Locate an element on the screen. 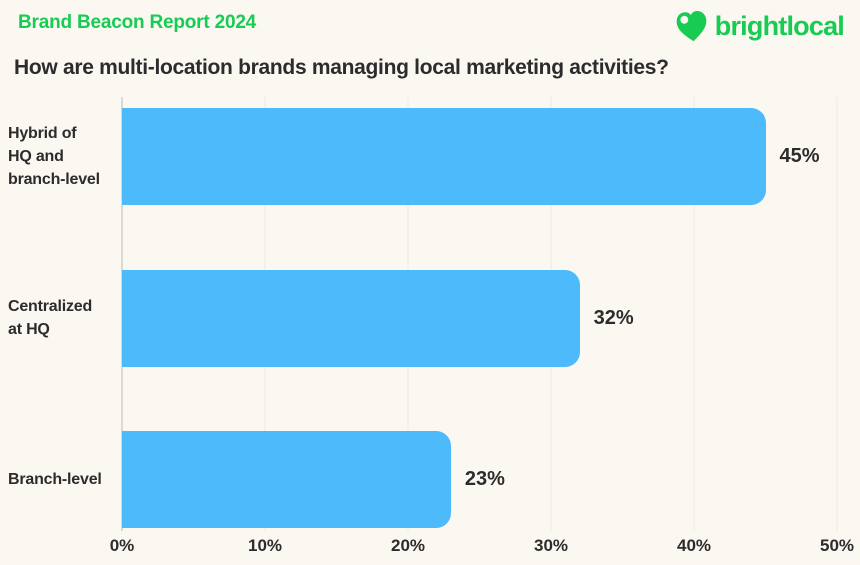 This screenshot has height=565, width=860. bar-centralized-at-hq is located at coordinates (351, 318).